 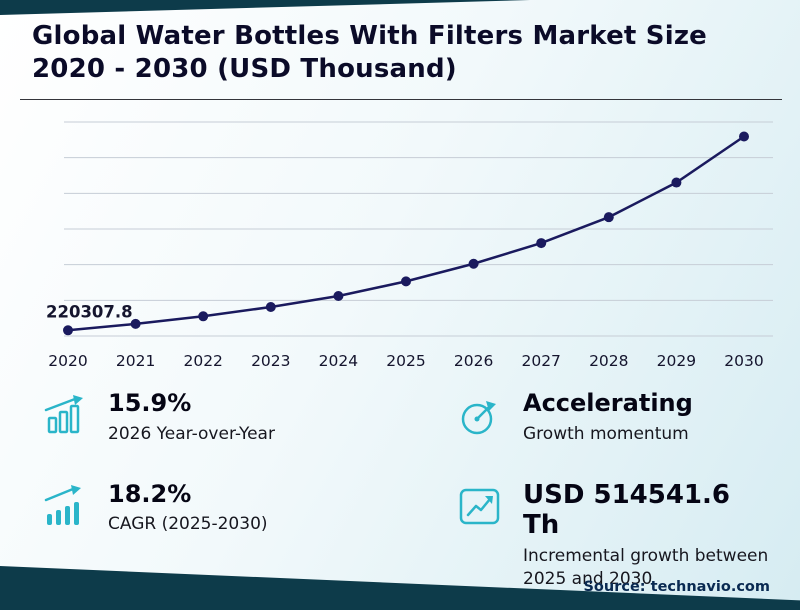 I want to click on stat-value: 18.2%, so click(x=150, y=493).